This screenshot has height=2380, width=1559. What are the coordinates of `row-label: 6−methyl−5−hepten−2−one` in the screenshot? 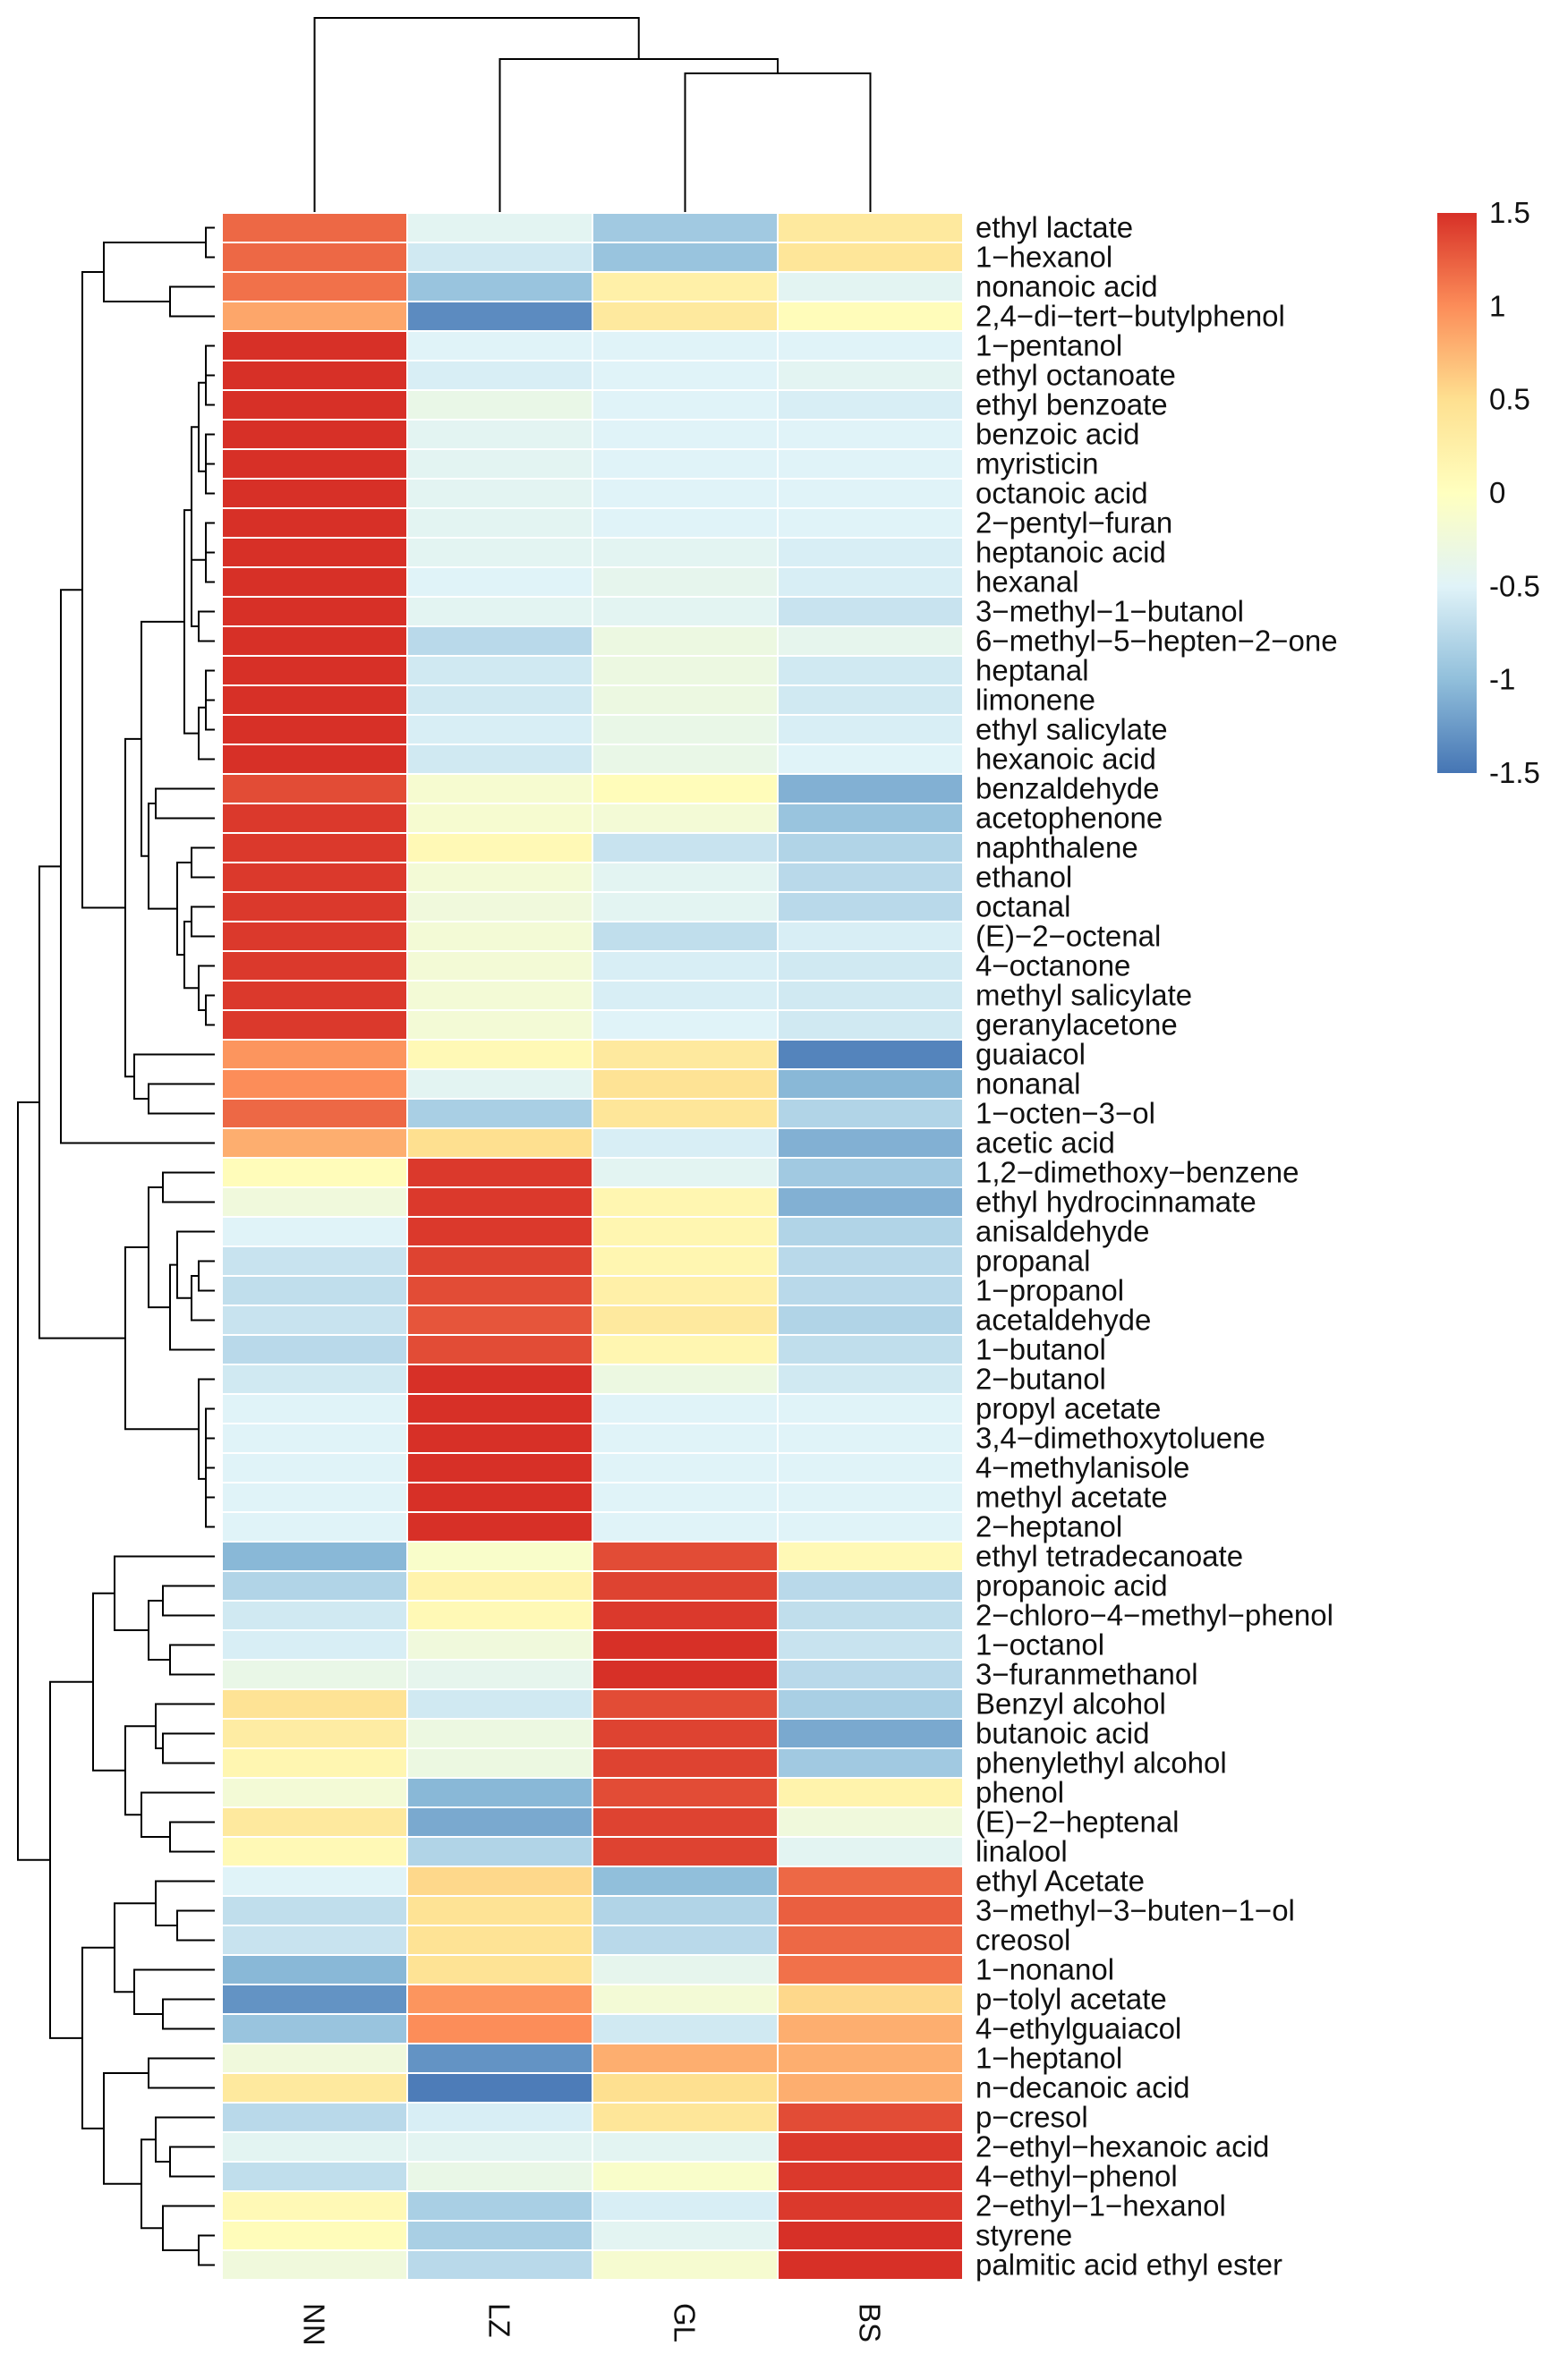 It's located at (1156, 641).